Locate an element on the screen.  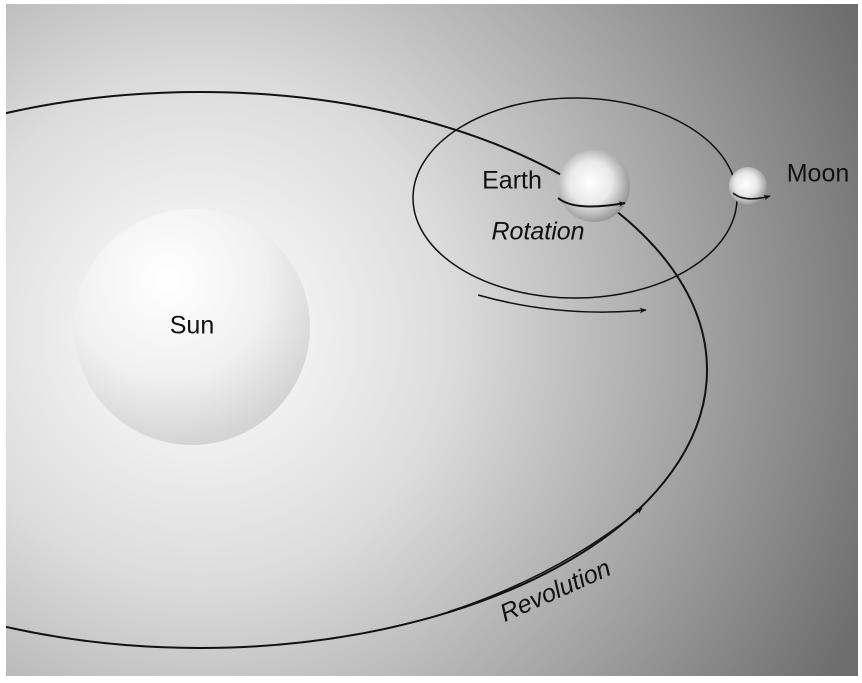
earth is located at coordinates (594, 186).